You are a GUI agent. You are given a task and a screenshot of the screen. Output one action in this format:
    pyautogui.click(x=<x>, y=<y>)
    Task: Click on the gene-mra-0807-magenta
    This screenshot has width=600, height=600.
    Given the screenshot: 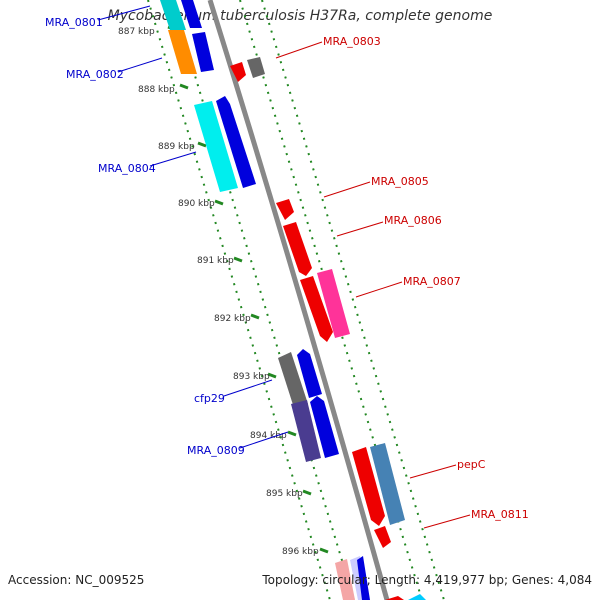 What is the action you would take?
    pyautogui.click(x=333, y=303)
    